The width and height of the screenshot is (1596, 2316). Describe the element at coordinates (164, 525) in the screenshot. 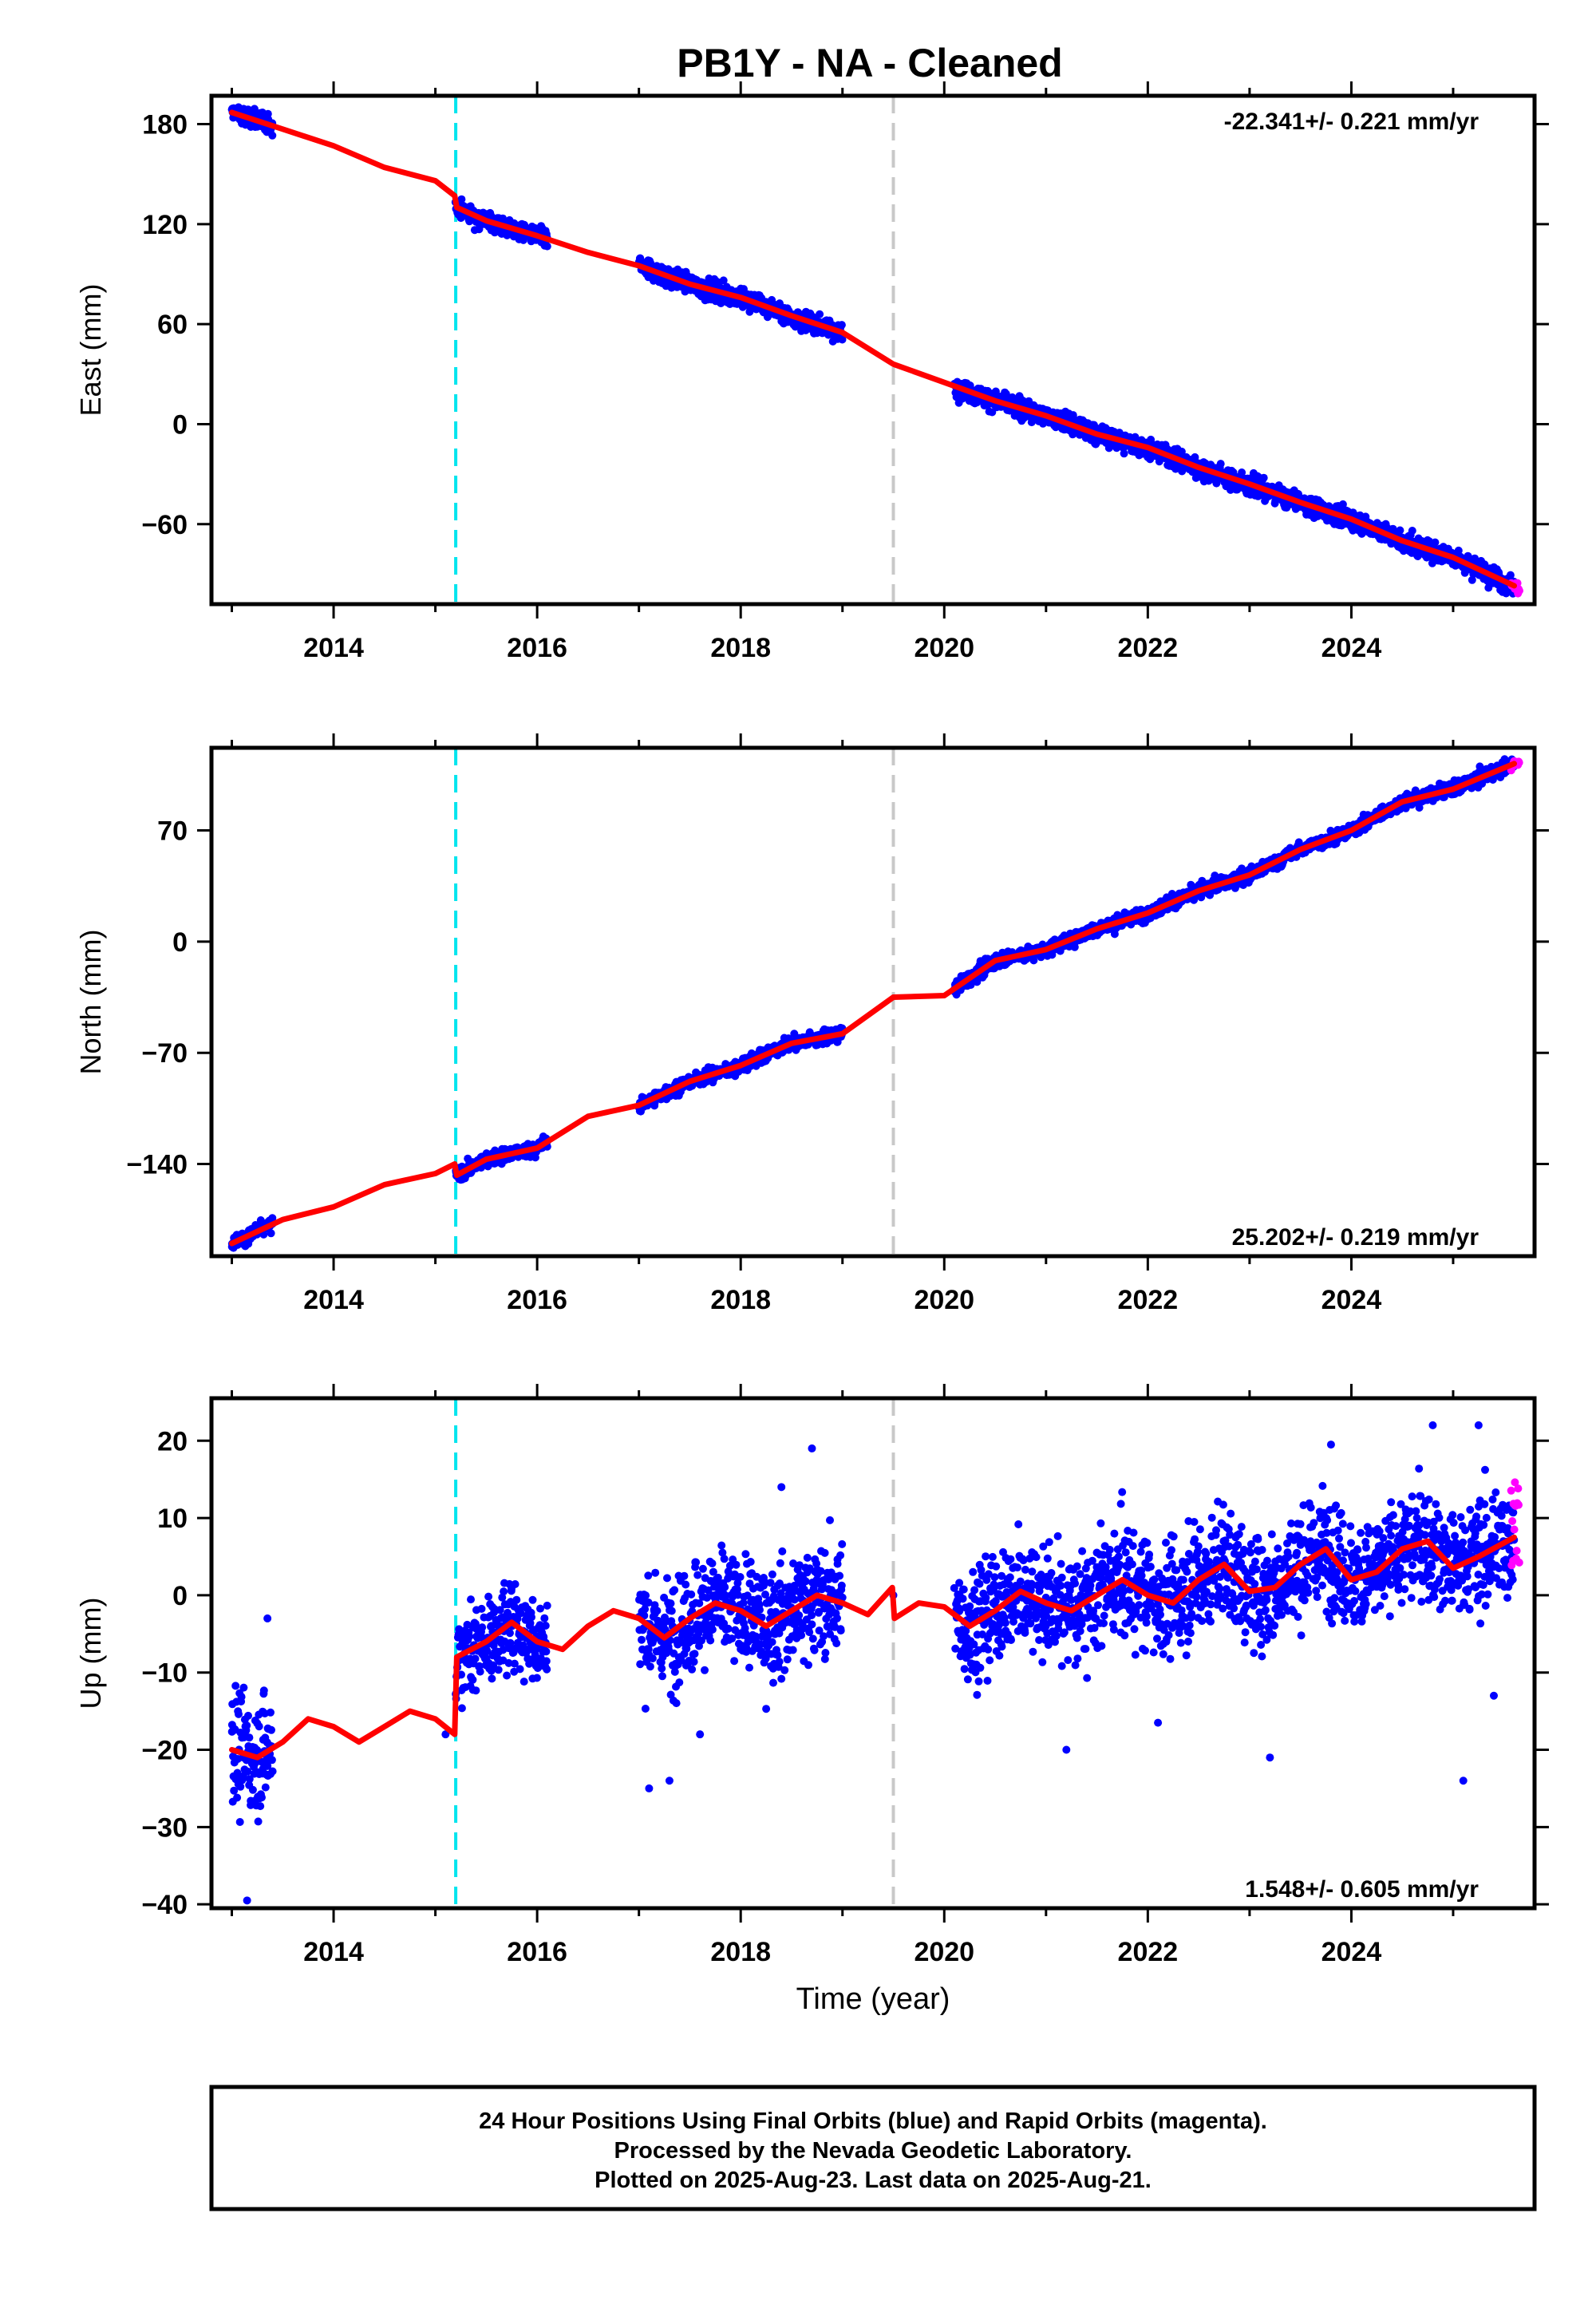

I see `y-tick-label: −60` at that location.